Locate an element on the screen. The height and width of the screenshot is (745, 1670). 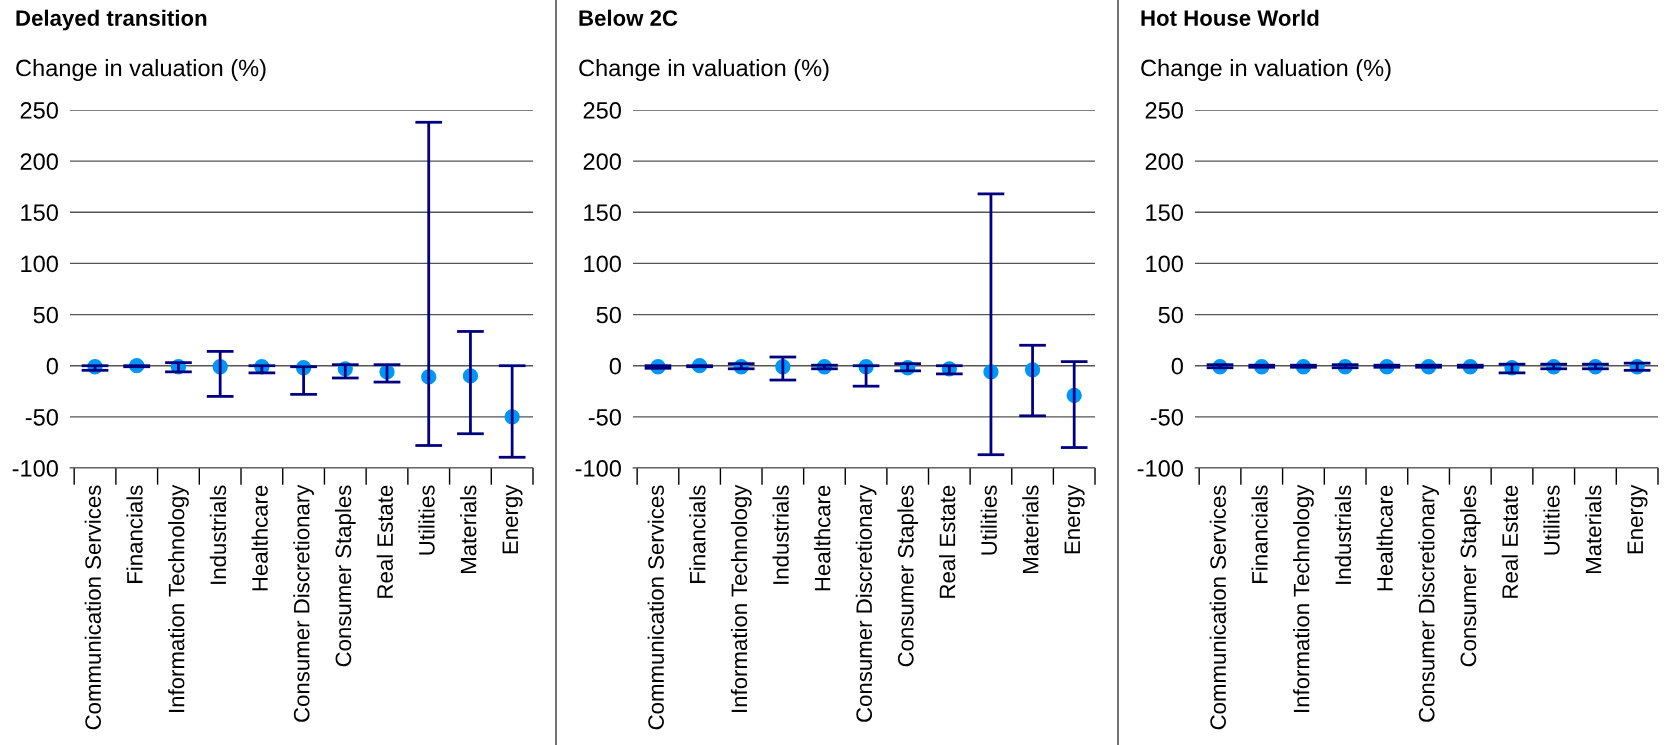
chart-title: Below 2C is located at coordinates (628, 17).